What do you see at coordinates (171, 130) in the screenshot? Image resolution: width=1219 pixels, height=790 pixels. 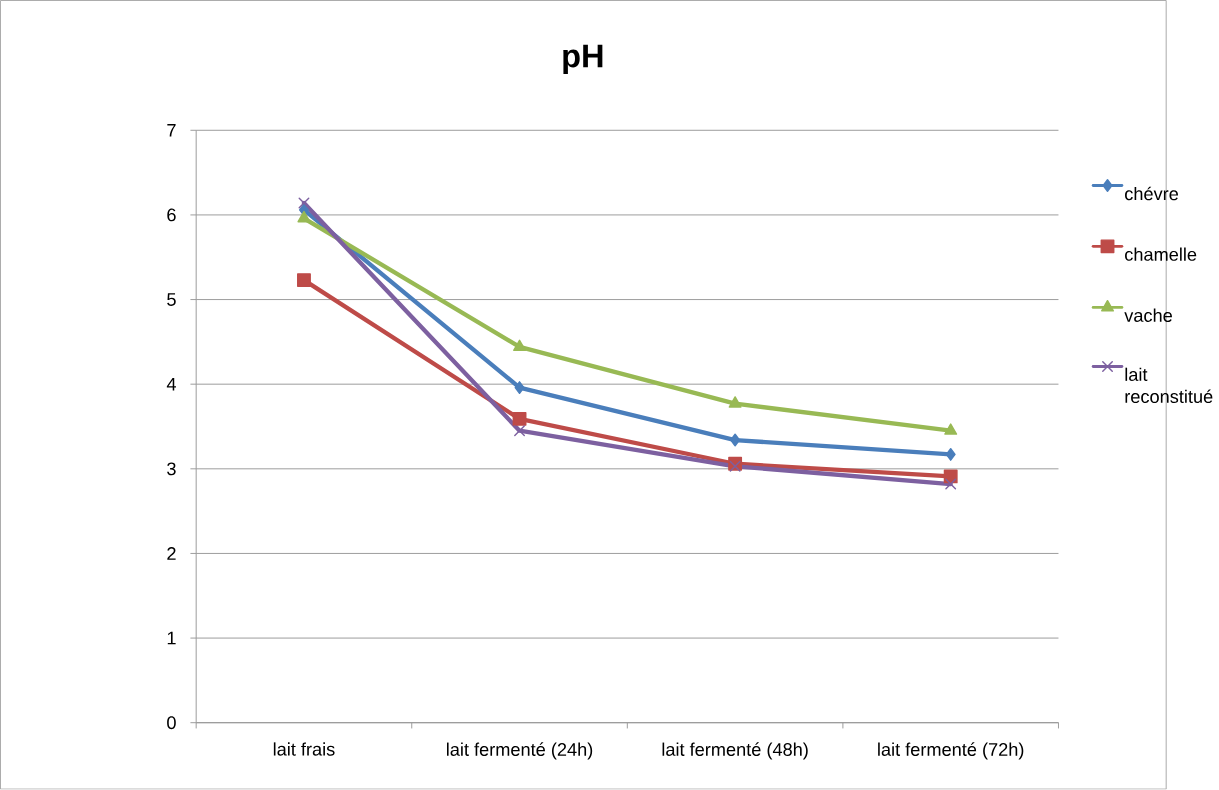 I see `y-tick-label: 7` at bounding box center [171, 130].